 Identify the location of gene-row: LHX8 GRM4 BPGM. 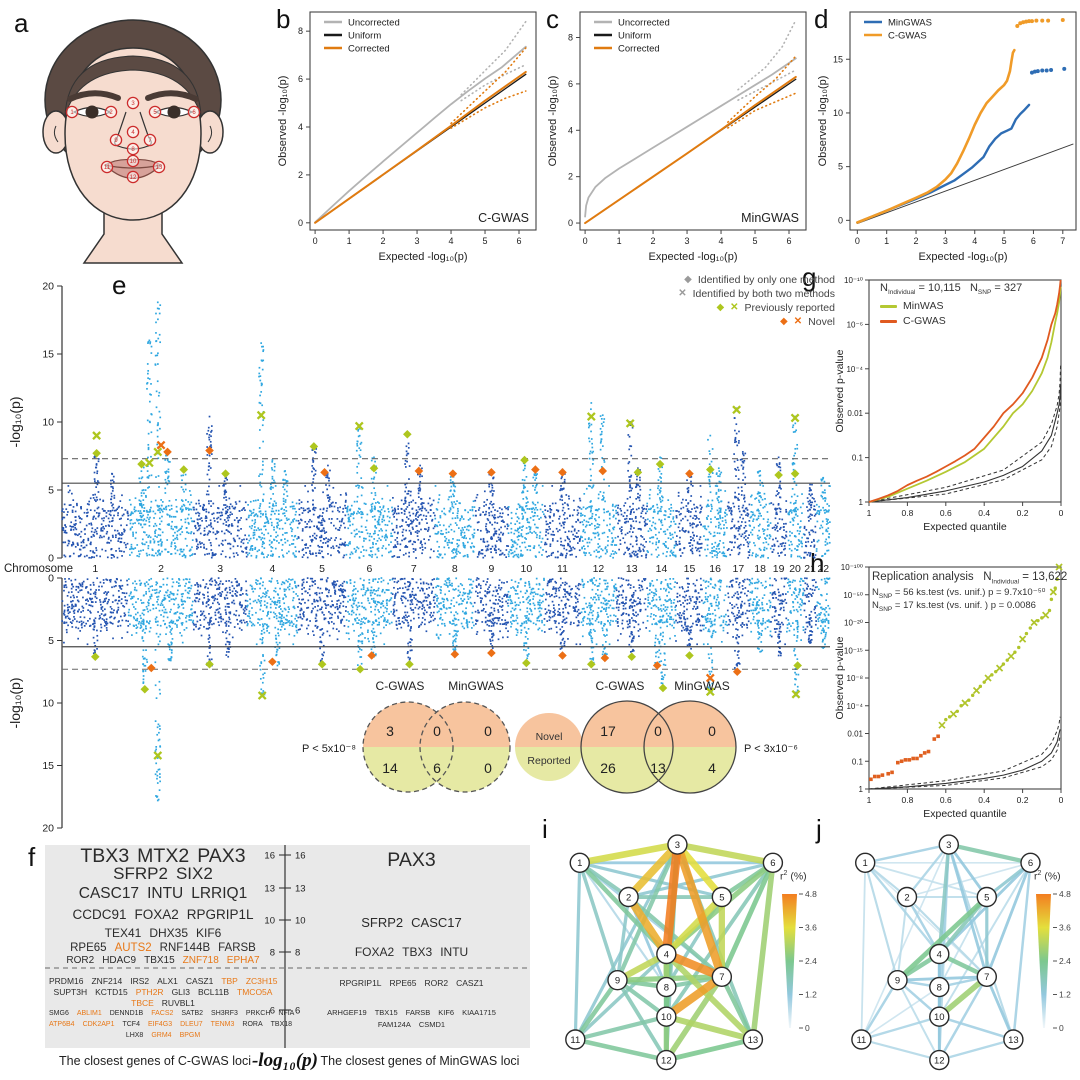
(163, 1035).